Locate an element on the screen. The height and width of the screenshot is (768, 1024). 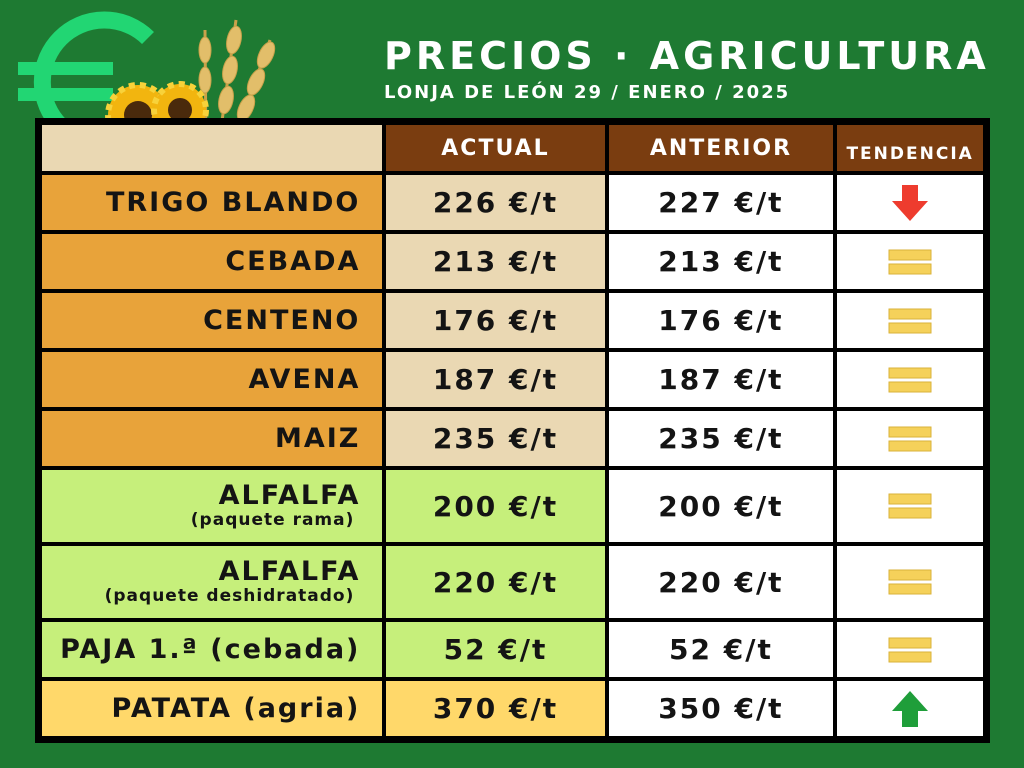
product-name-cell: TRIGO BLANDO is located at coordinates (212, 202).